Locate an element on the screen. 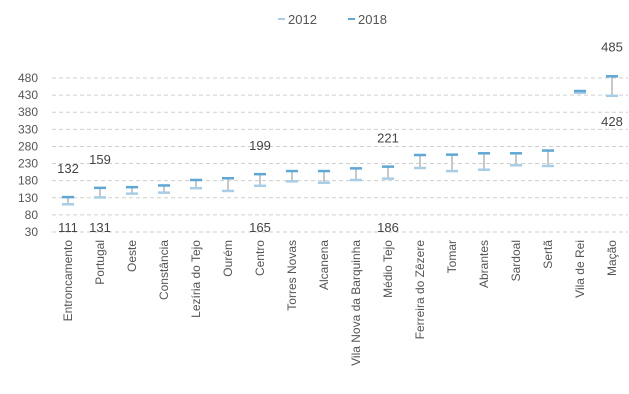 Image resolution: width=629 pixels, height=394 pixels. x-tick-label: Sertã is located at coordinates (548, 254).